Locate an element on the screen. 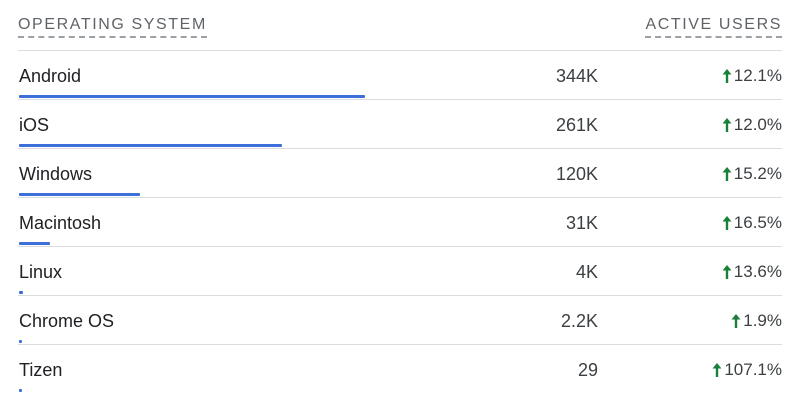 The width and height of the screenshot is (800, 400). change-indicator: 16.5% is located at coordinates (752, 223).